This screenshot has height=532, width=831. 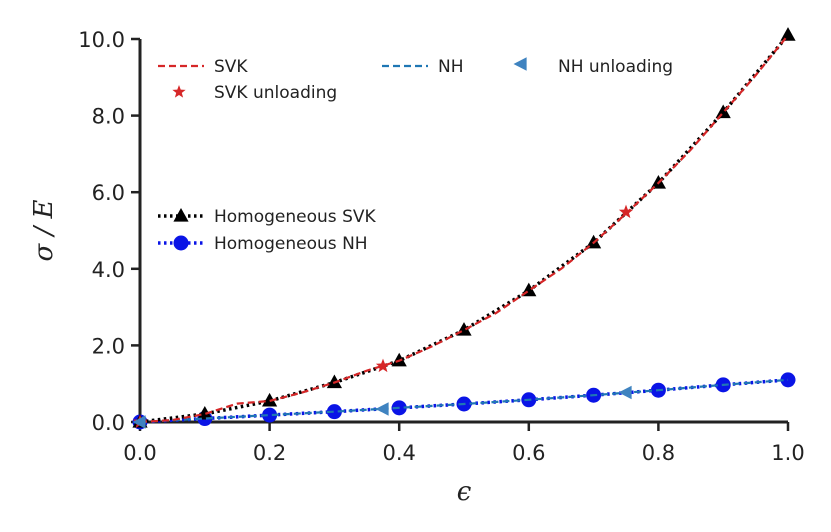 I want to click on x-tick-label: 0.2, so click(x=269, y=453).